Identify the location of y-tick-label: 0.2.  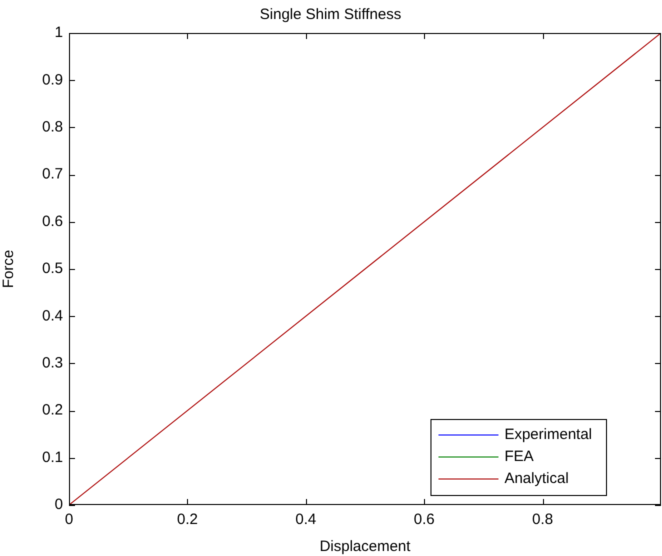
(52, 410).